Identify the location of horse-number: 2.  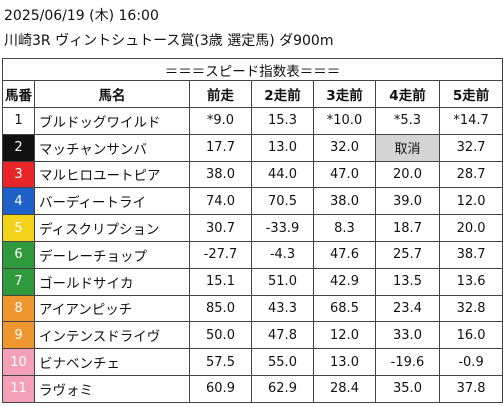
(18, 147).